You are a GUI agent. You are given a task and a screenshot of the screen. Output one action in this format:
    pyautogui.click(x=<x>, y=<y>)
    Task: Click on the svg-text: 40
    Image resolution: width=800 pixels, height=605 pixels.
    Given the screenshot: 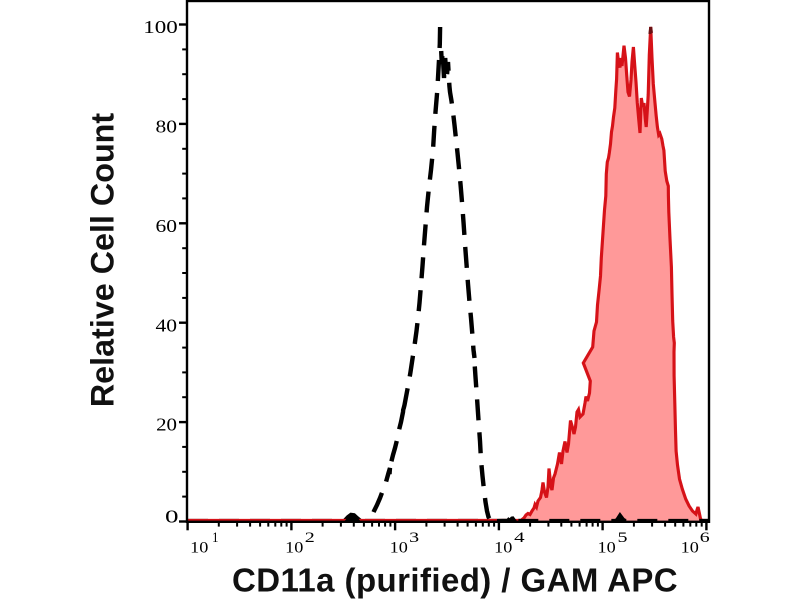 What is the action you would take?
    pyautogui.click(x=167, y=325)
    